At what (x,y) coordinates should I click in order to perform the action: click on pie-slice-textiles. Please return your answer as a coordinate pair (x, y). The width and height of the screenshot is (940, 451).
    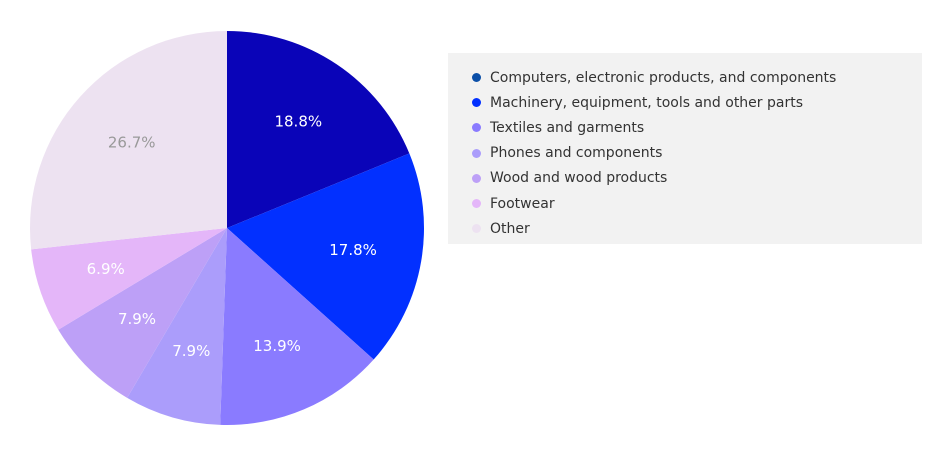
    Looking at the image, I should click on (297, 326).